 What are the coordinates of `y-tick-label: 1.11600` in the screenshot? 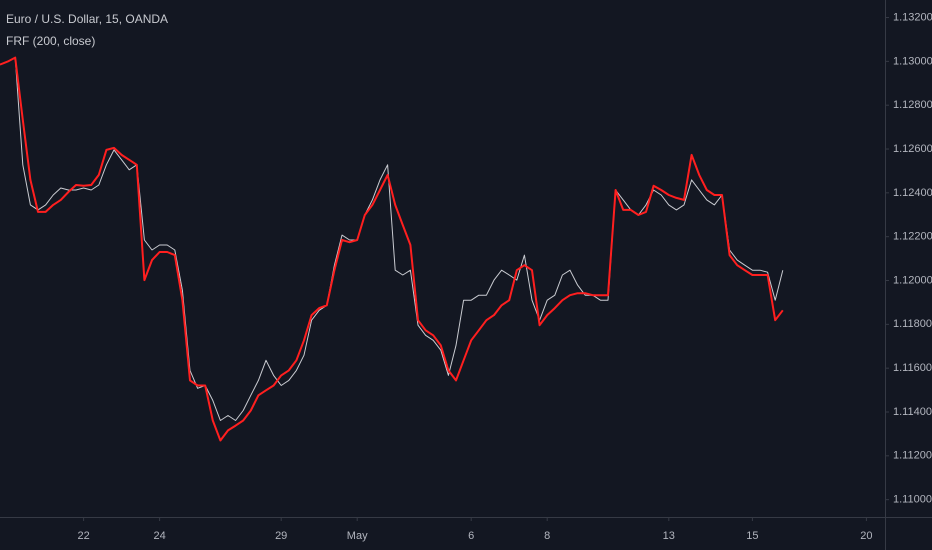 It's located at (912, 368).